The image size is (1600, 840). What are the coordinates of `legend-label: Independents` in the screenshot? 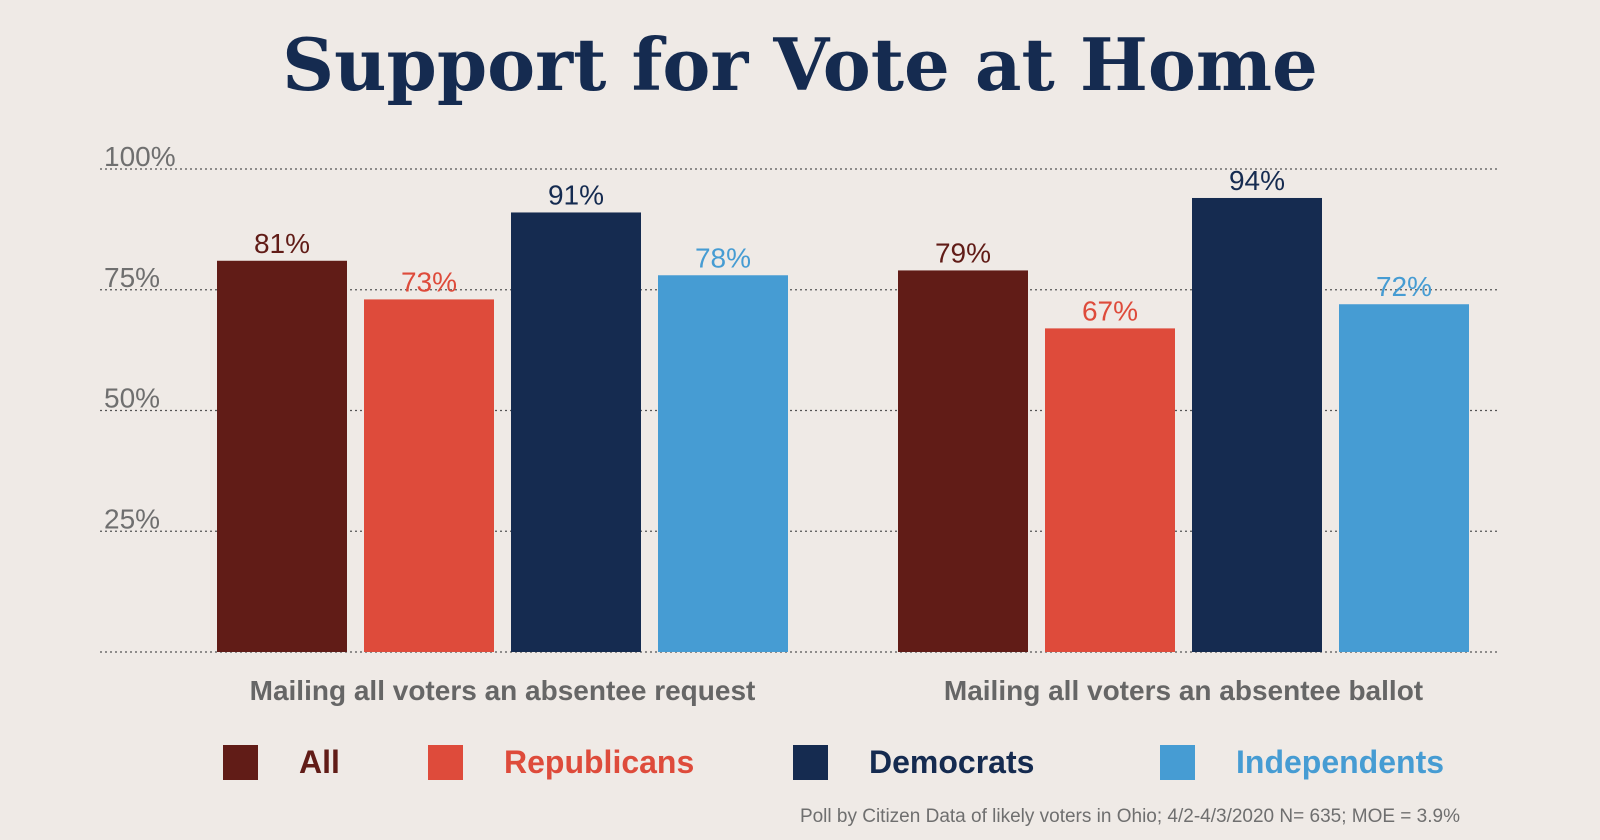 It's located at (1340, 762).